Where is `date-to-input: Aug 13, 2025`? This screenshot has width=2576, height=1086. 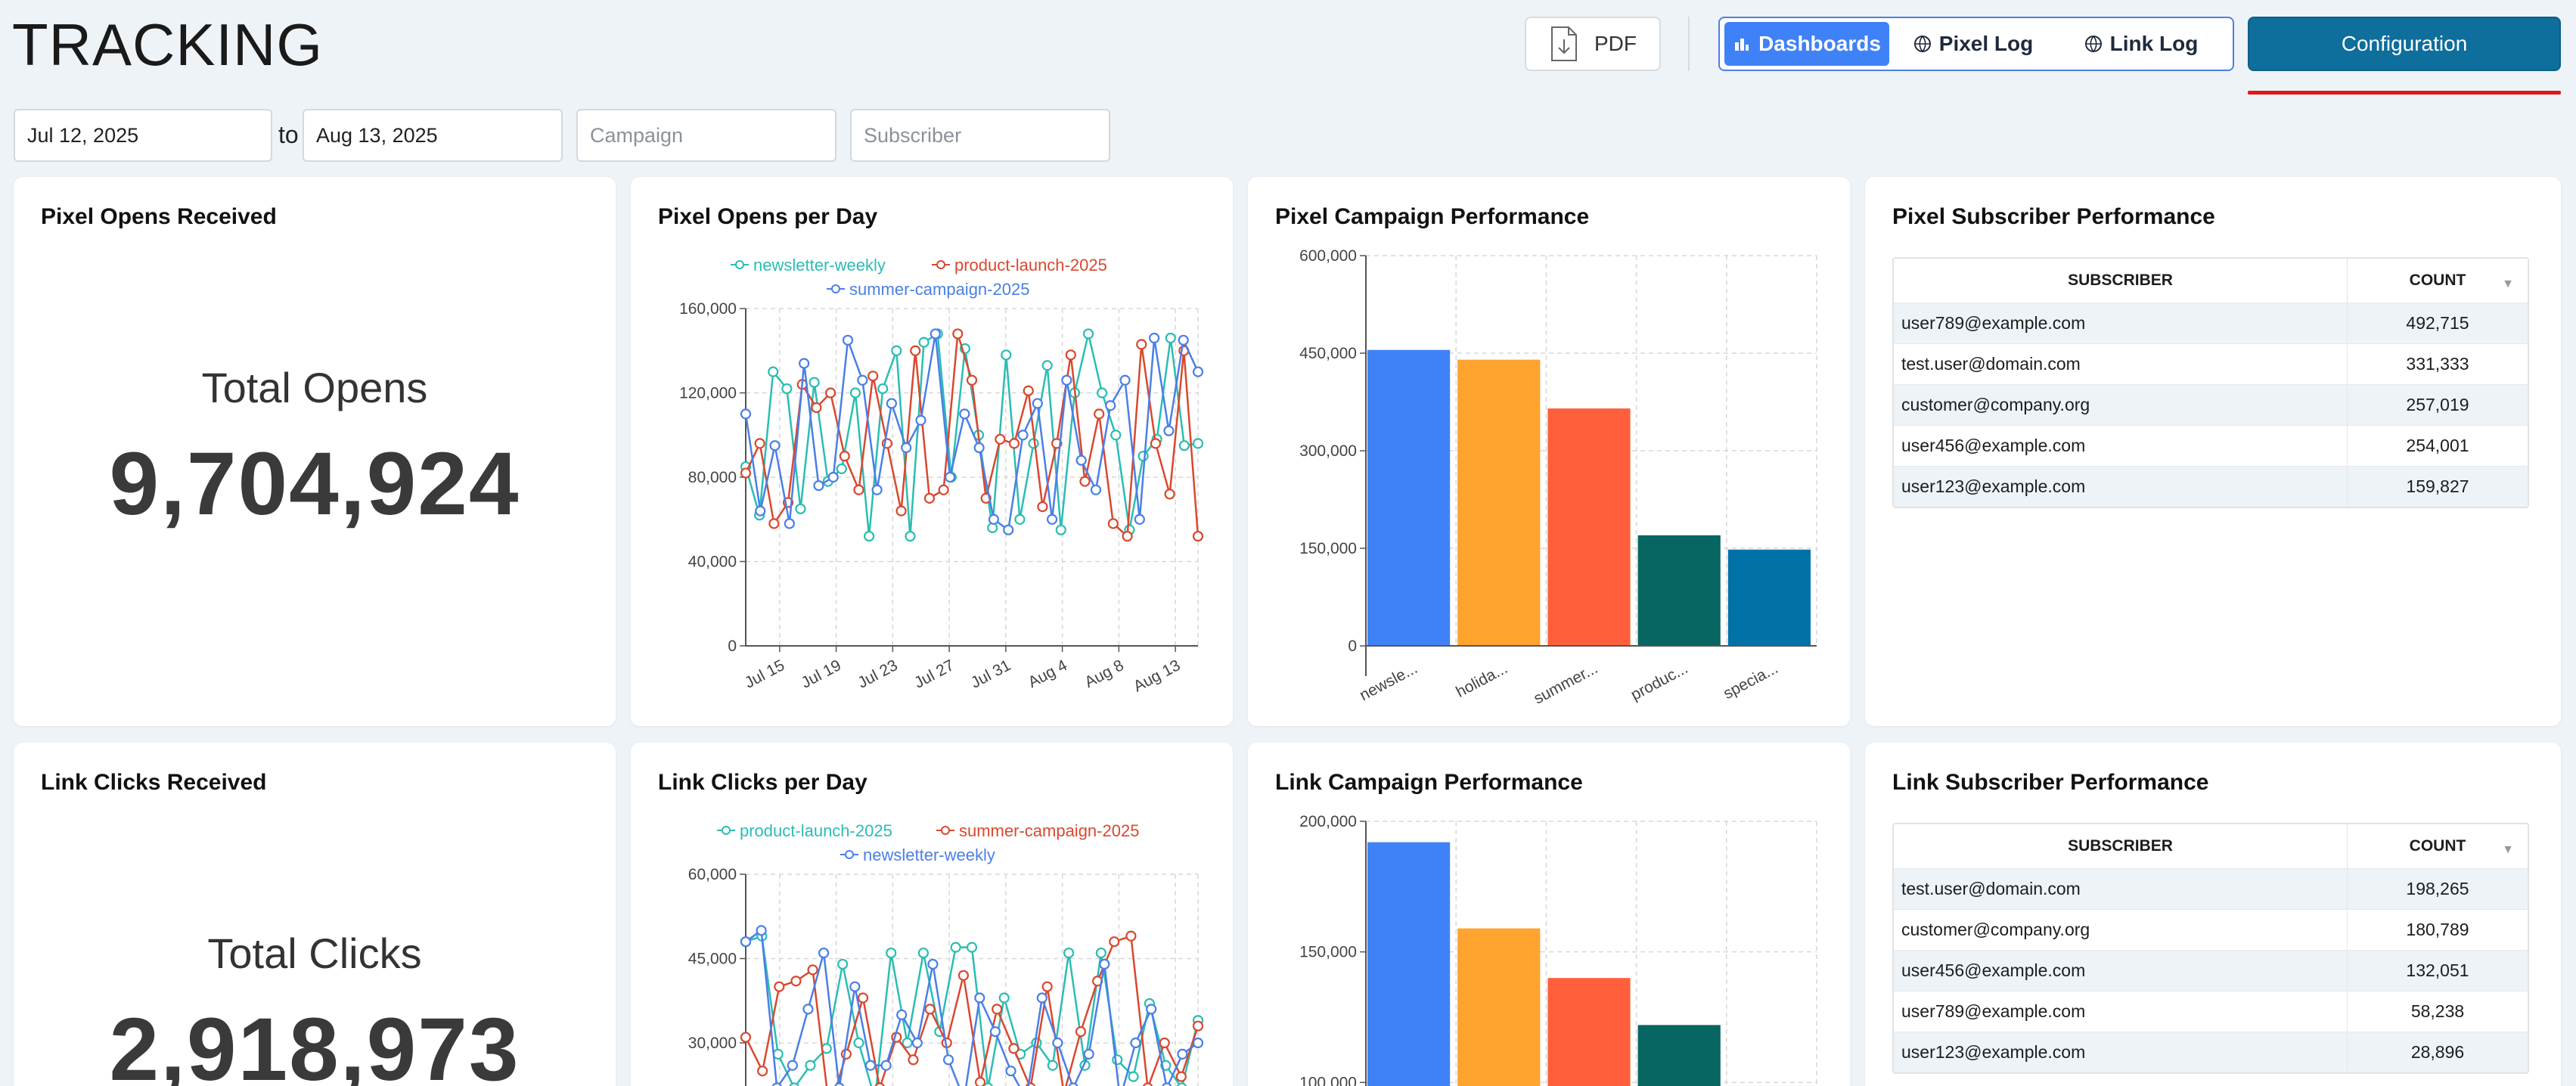
date-to-input: Aug 13, 2025 is located at coordinates (433, 135).